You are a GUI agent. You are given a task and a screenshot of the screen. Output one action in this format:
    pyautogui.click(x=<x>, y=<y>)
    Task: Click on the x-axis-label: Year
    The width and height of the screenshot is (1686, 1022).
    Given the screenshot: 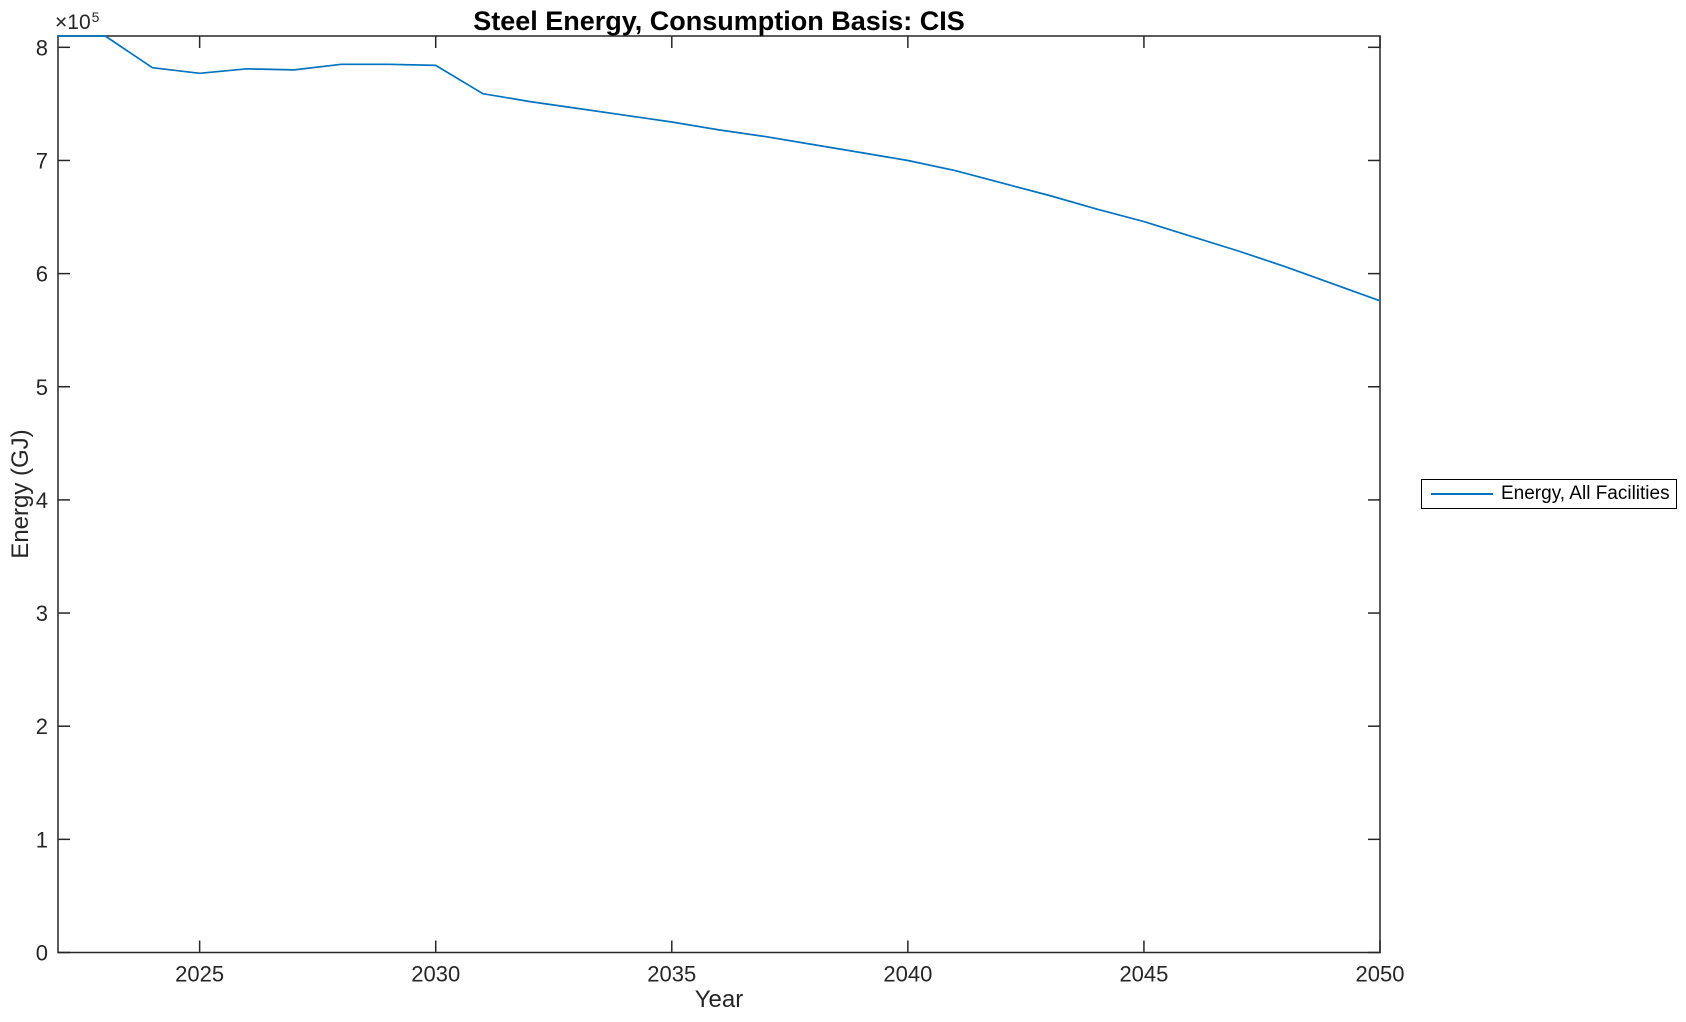 What is the action you would take?
    pyautogui.click(x=719, y=999)
    